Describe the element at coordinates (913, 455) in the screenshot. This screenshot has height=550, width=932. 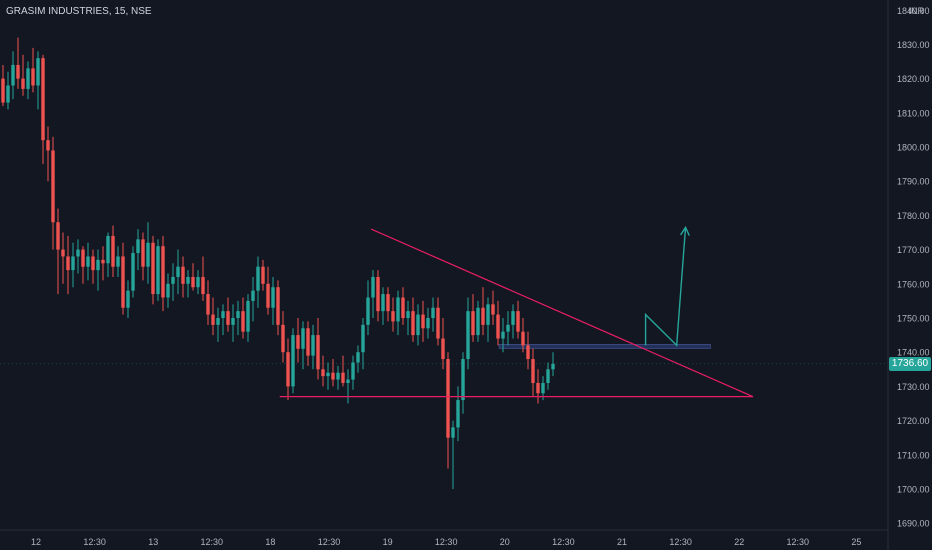
I see `price-tick-label: 1710.00` at that location.